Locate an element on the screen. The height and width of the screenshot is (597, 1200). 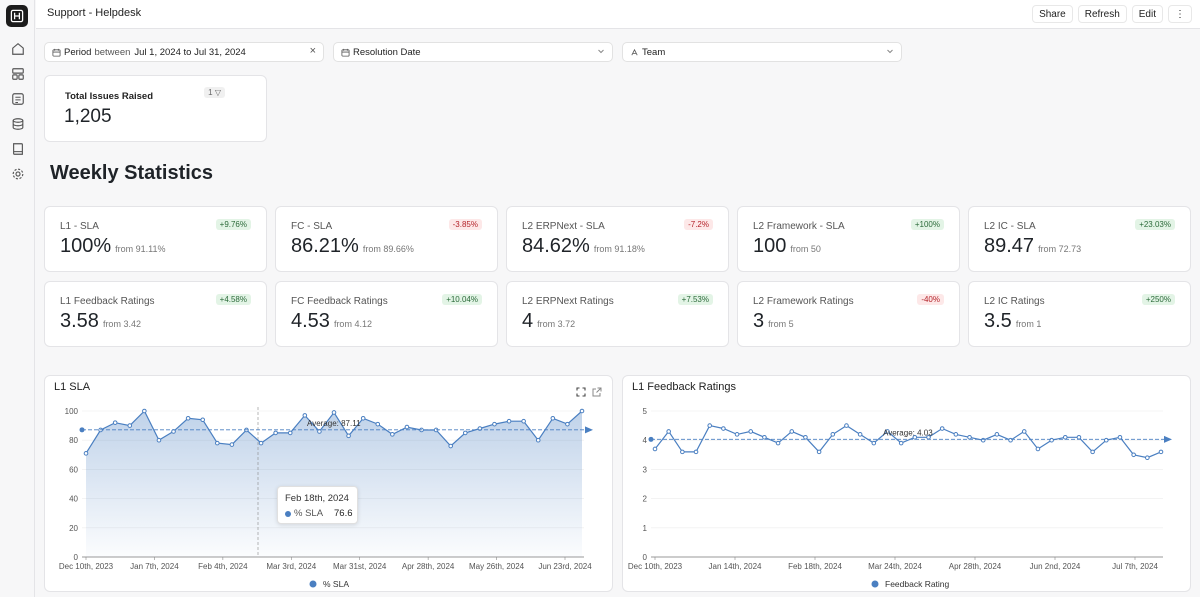
home-icon is located at coordinates (17, 48).